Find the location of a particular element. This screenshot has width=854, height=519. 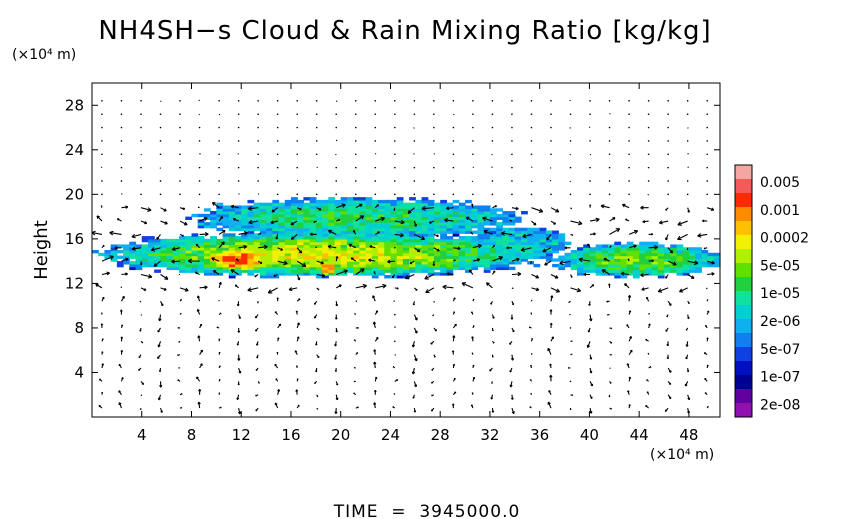

colorbar-swatch is located at coordinates (743, 214).